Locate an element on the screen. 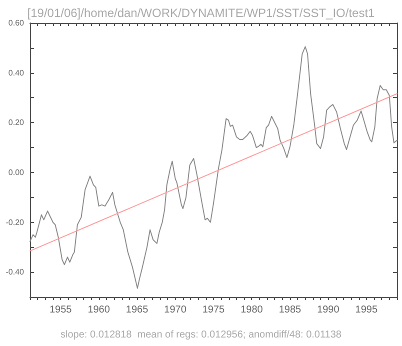  x-tick-label: 1955 is located at coordinates (60, 310).